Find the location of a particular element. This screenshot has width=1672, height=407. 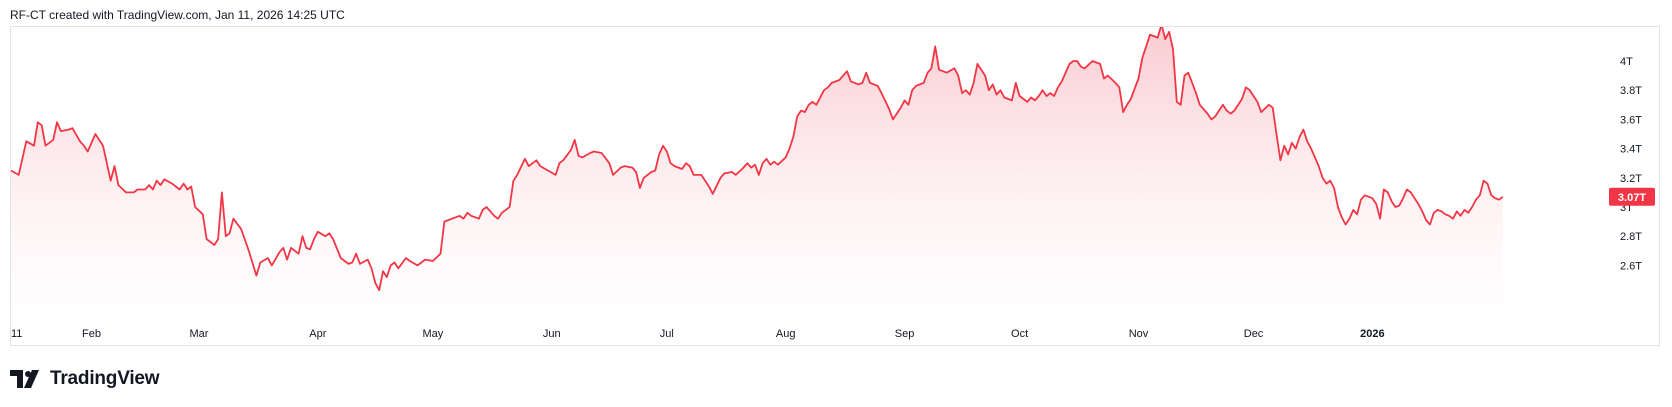

brand-name: TradingView is located at coordinates (105, 378).